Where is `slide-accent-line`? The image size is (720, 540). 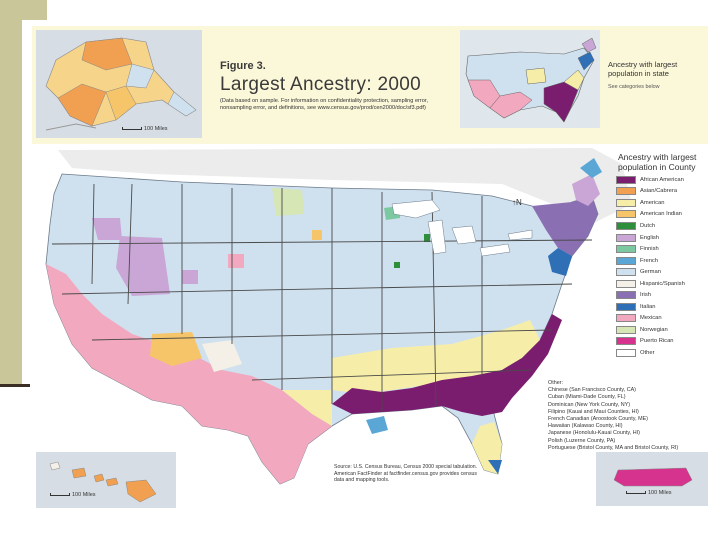 slide-accent-line is located at coordinates (15, 385).